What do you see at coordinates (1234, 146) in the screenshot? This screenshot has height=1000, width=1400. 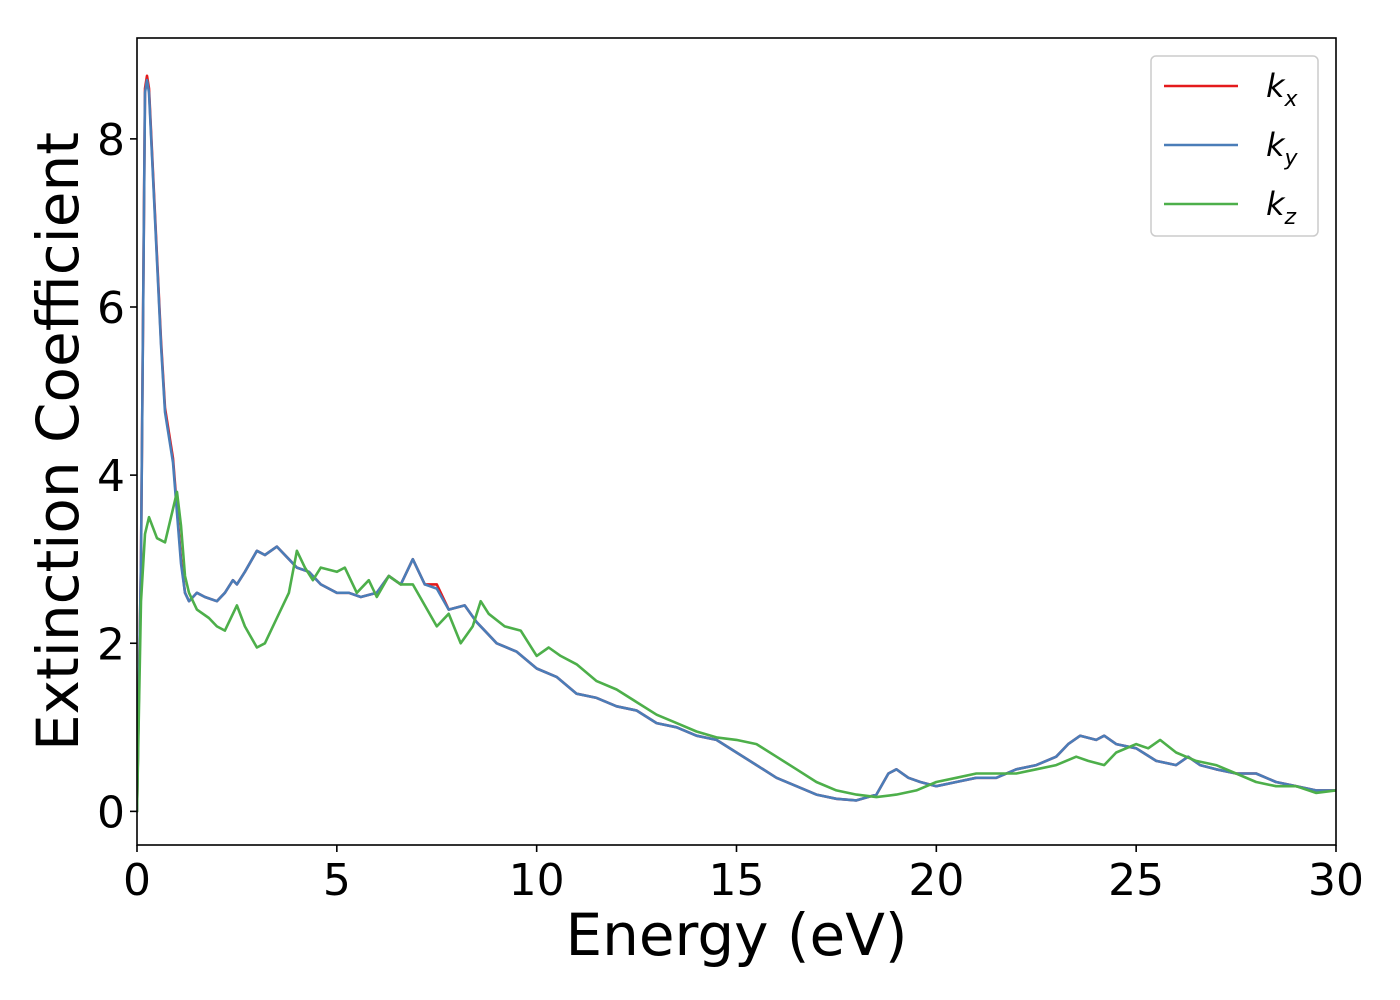 I see `legend: kx ky kz` at bounding box center [1234, 146].